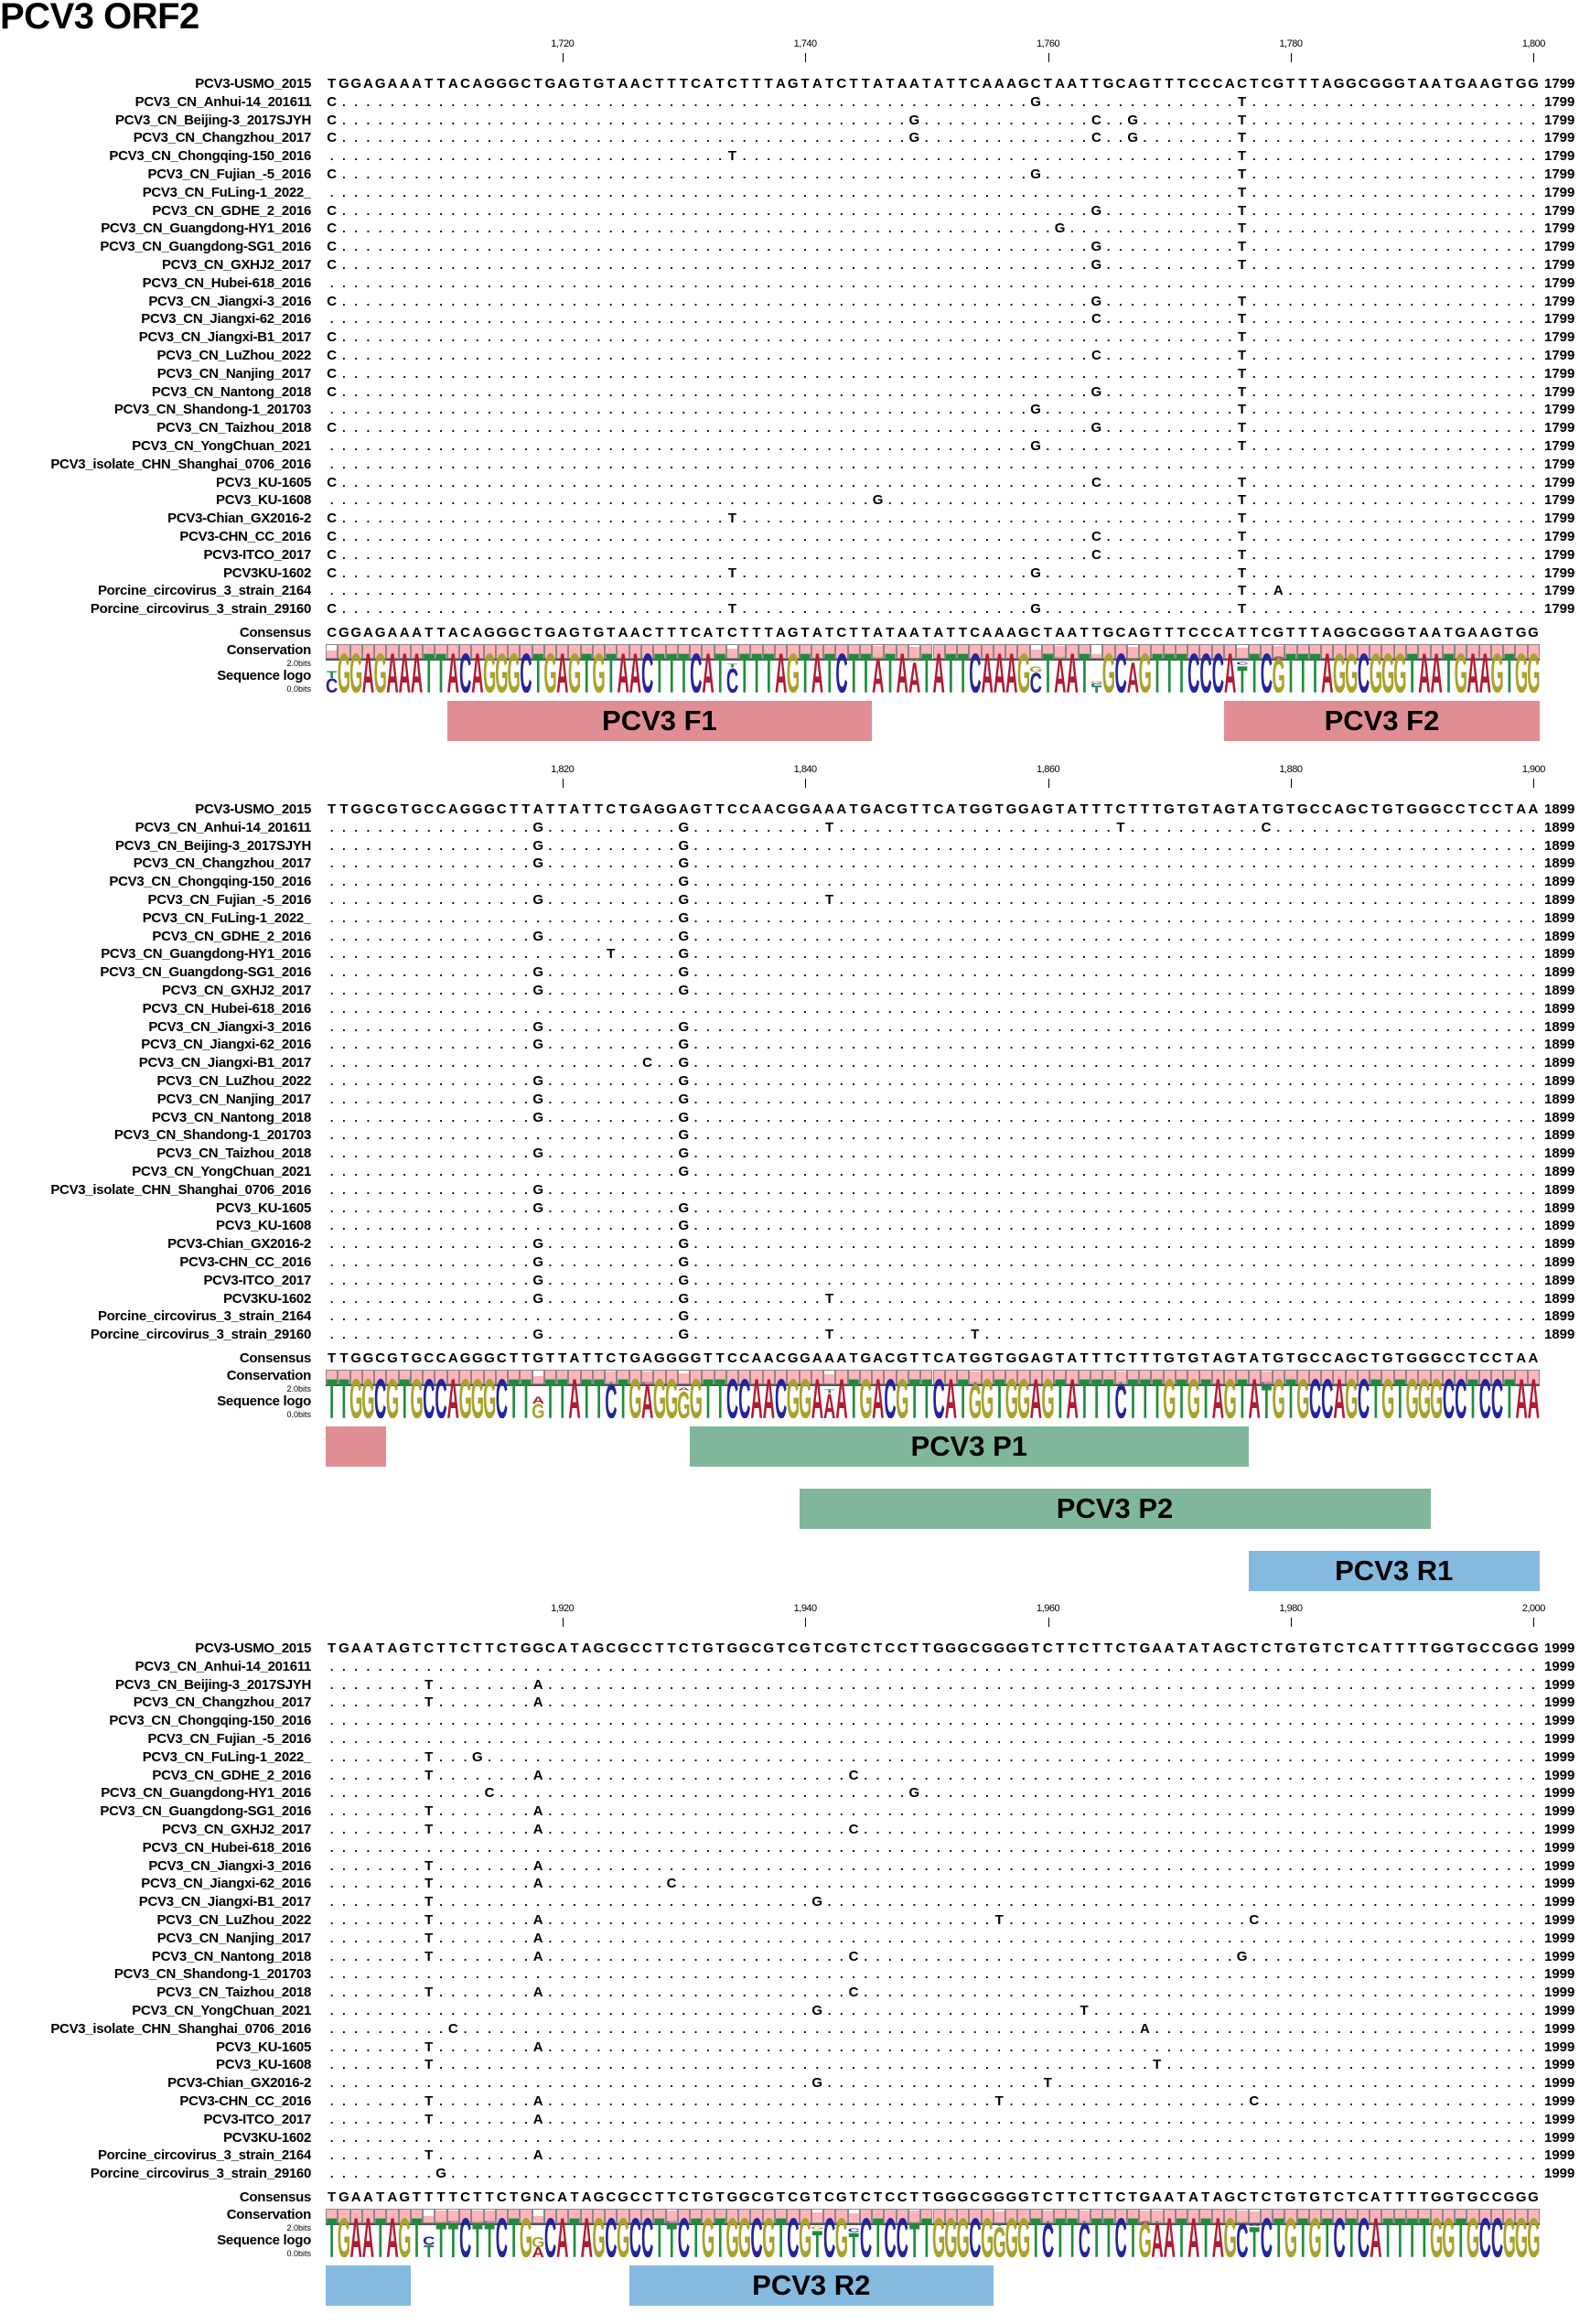 The width and height of the screenshot is (1590, 2324). Describe the element at coordinates (514, 809) in the screenshot. I see `base: T` at that location.